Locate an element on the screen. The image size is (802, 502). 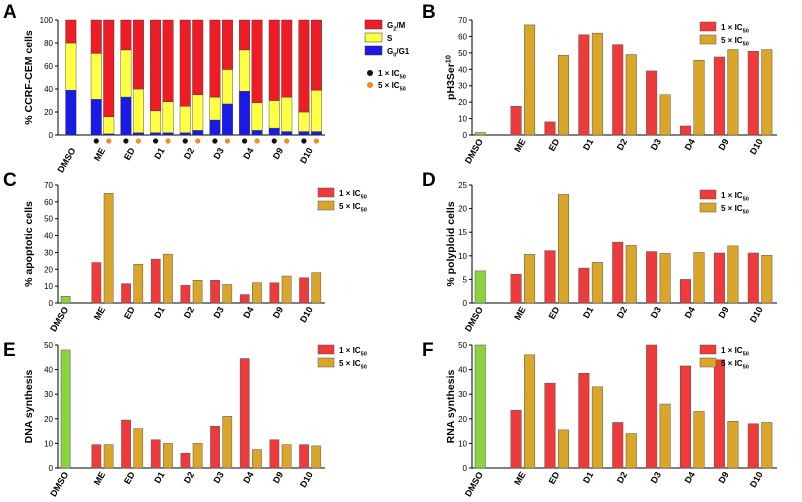
y-tick-label: 25 is located at coordinates (462, 185).